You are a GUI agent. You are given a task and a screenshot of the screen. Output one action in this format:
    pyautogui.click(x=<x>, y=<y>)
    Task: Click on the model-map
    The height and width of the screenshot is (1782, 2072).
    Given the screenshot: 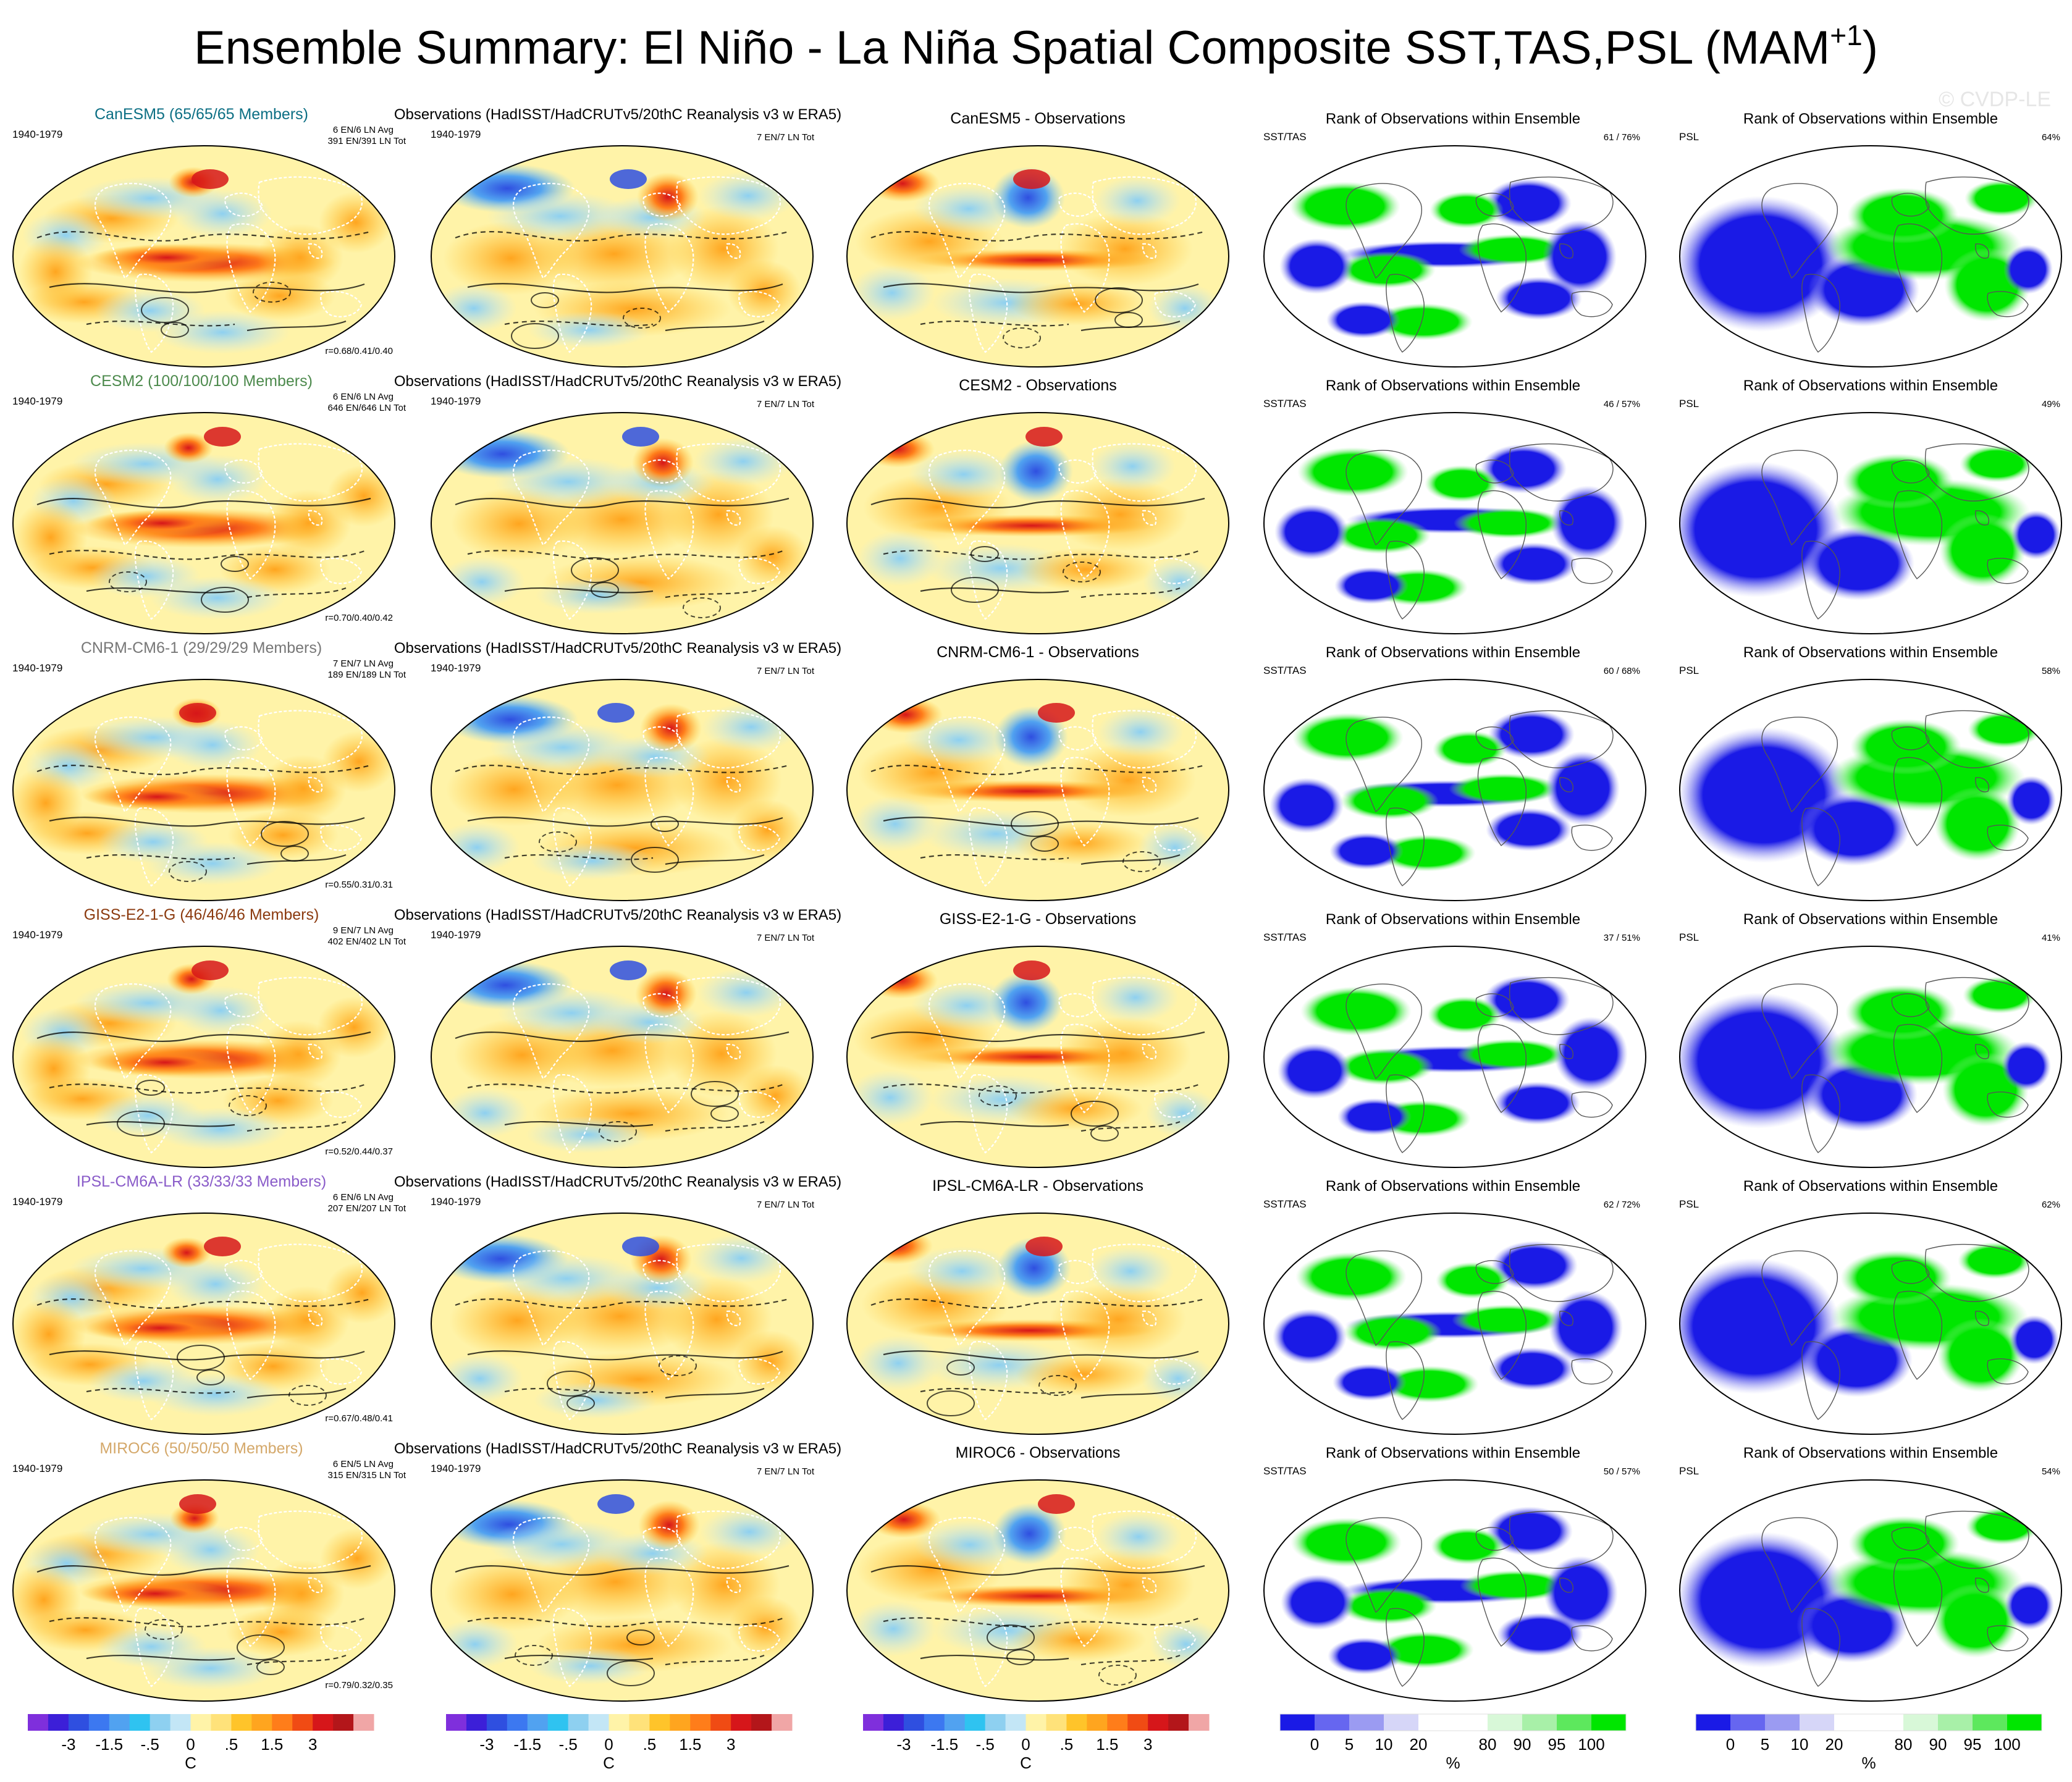 What is the action you would take?
    pyautogui.click(x=203, y=523)
    